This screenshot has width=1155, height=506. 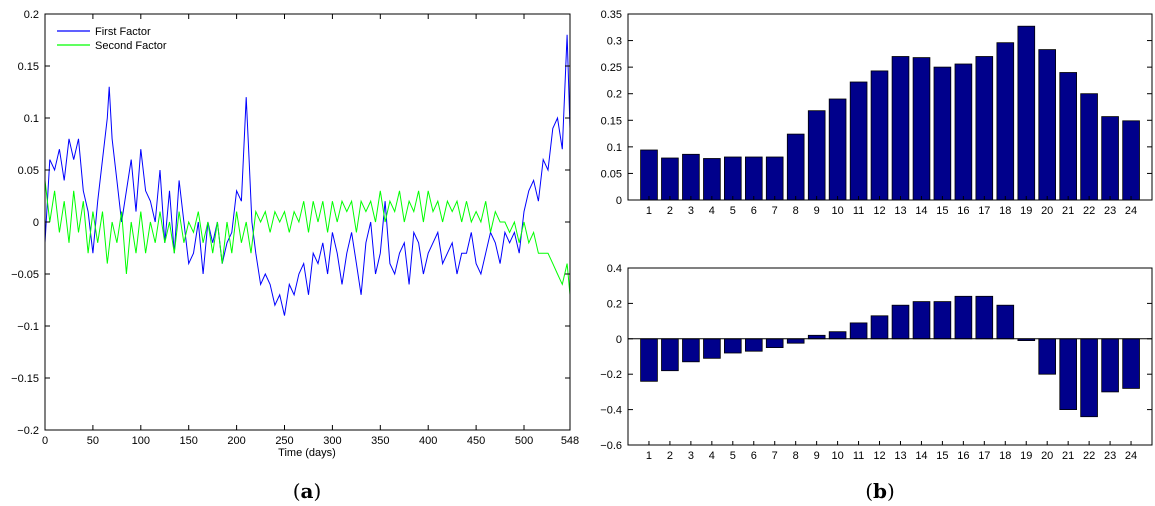 What do you see at coordinates (611, 411) in the screenshot?
I see `y-tick-label: −0.4` at bounding box center [611, 411].